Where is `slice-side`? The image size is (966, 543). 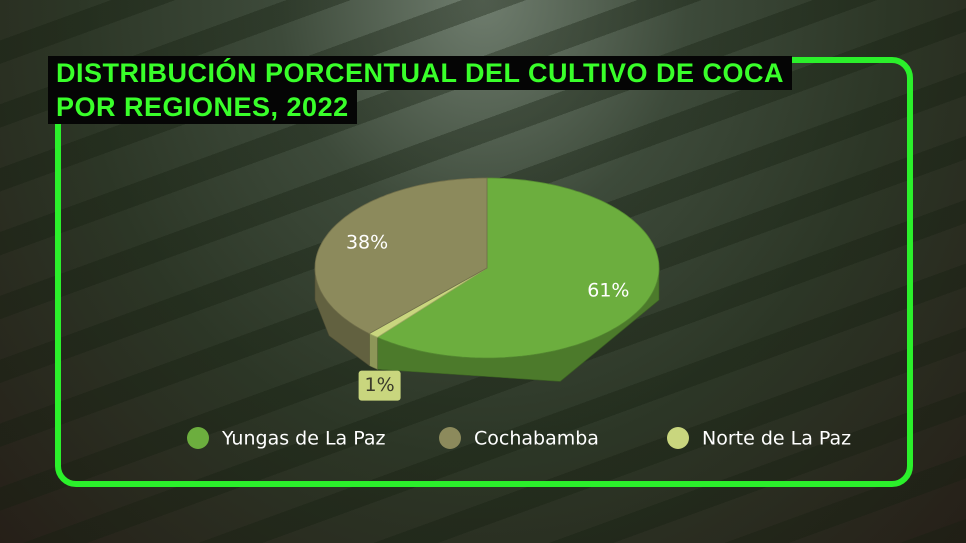 slice-side is located at coordinates (373, 351).